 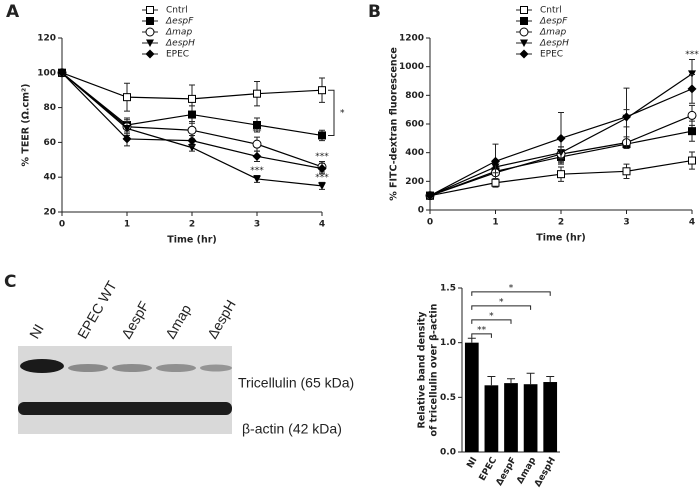 What do you see at coordinates (46, 39) in the screenshot?
I see `y-tick-label: 120` at bounding box center [46, 39].